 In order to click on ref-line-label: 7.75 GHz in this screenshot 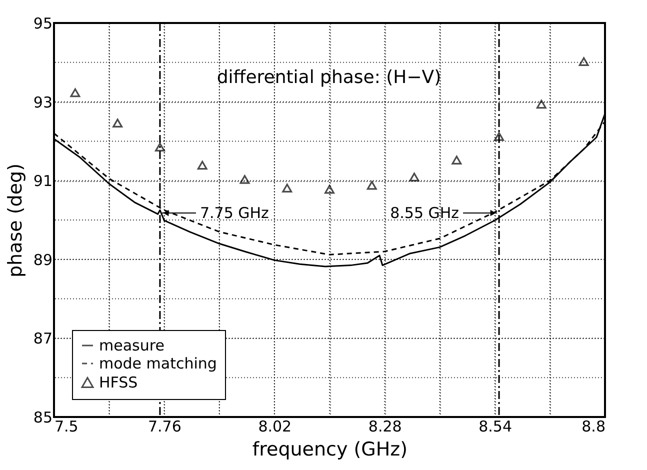, I will do `click(235, 213)`.